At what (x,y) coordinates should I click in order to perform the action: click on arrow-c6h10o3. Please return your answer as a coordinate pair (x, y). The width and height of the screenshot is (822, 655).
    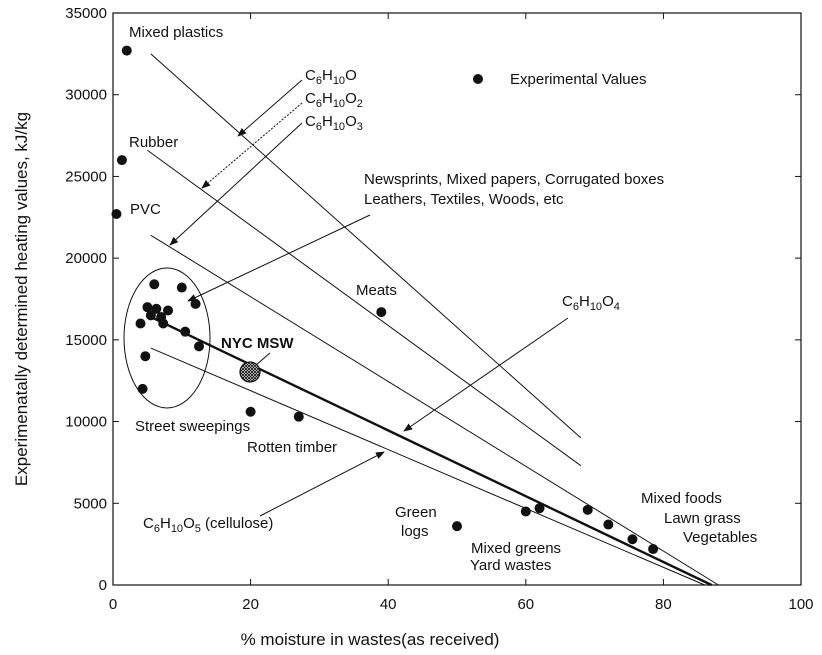
    Looking at the image, I should click on (236, 184).